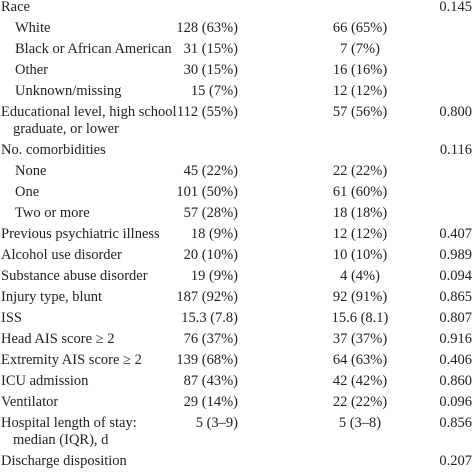 The image size is (474, 474). I want to click on cell-group-1: 112 (55%), so click(207, 112).